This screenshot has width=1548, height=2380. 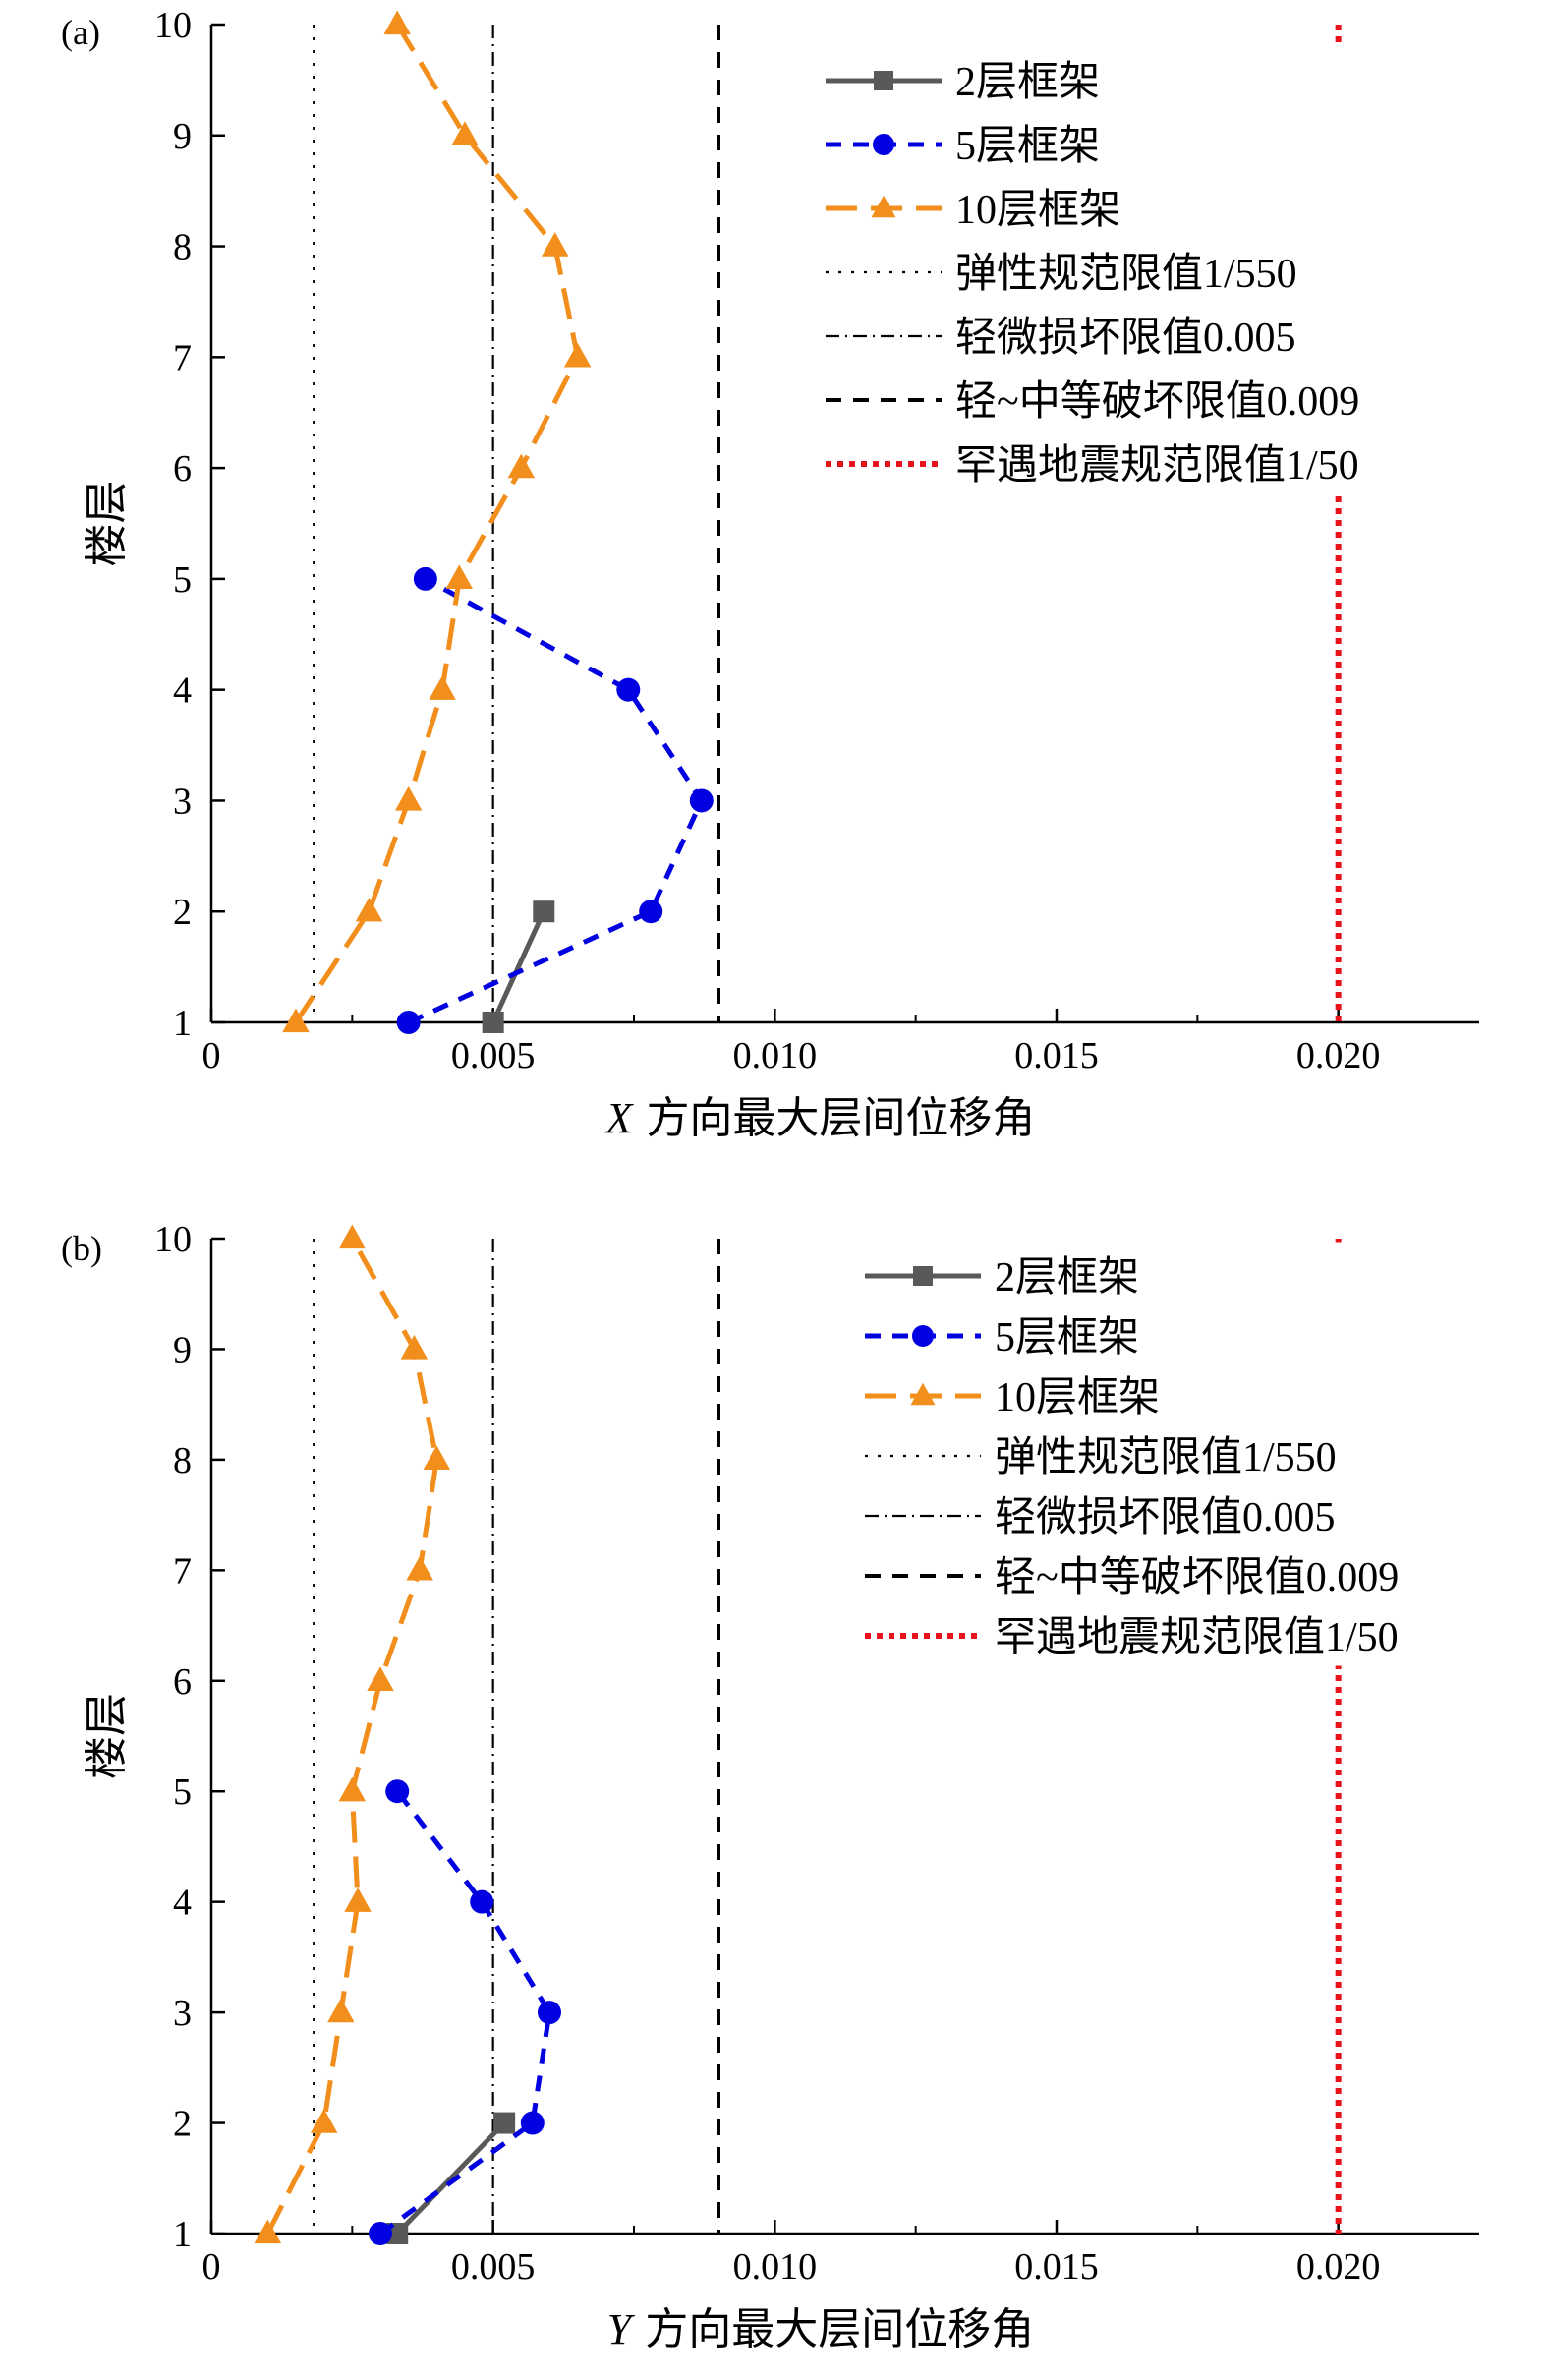 I want to click on x-axis-title: X 方向最大层间位移角, so click(x=820, y=1118).